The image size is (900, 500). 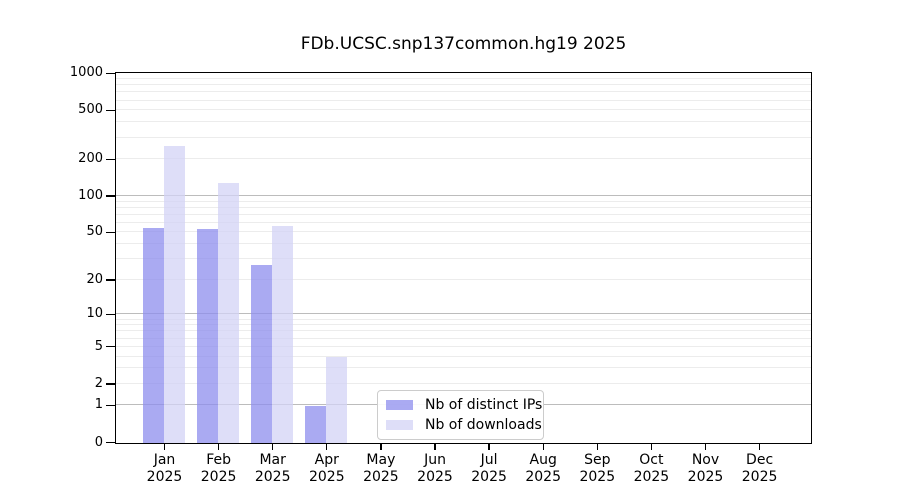 I want to click on x-tick-label: Sep 2025, so click(x=597, y=469).